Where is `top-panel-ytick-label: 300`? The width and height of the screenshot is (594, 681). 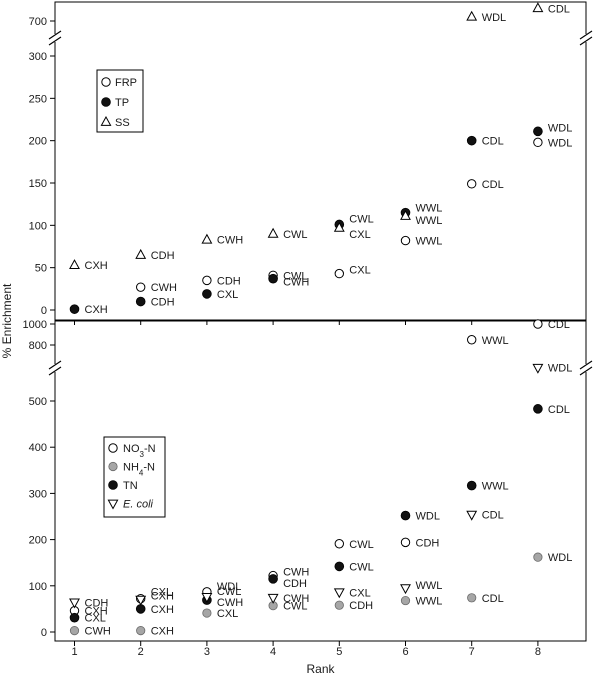
top-panel-ytick-label: 300 is located at coordinates (38, 57).